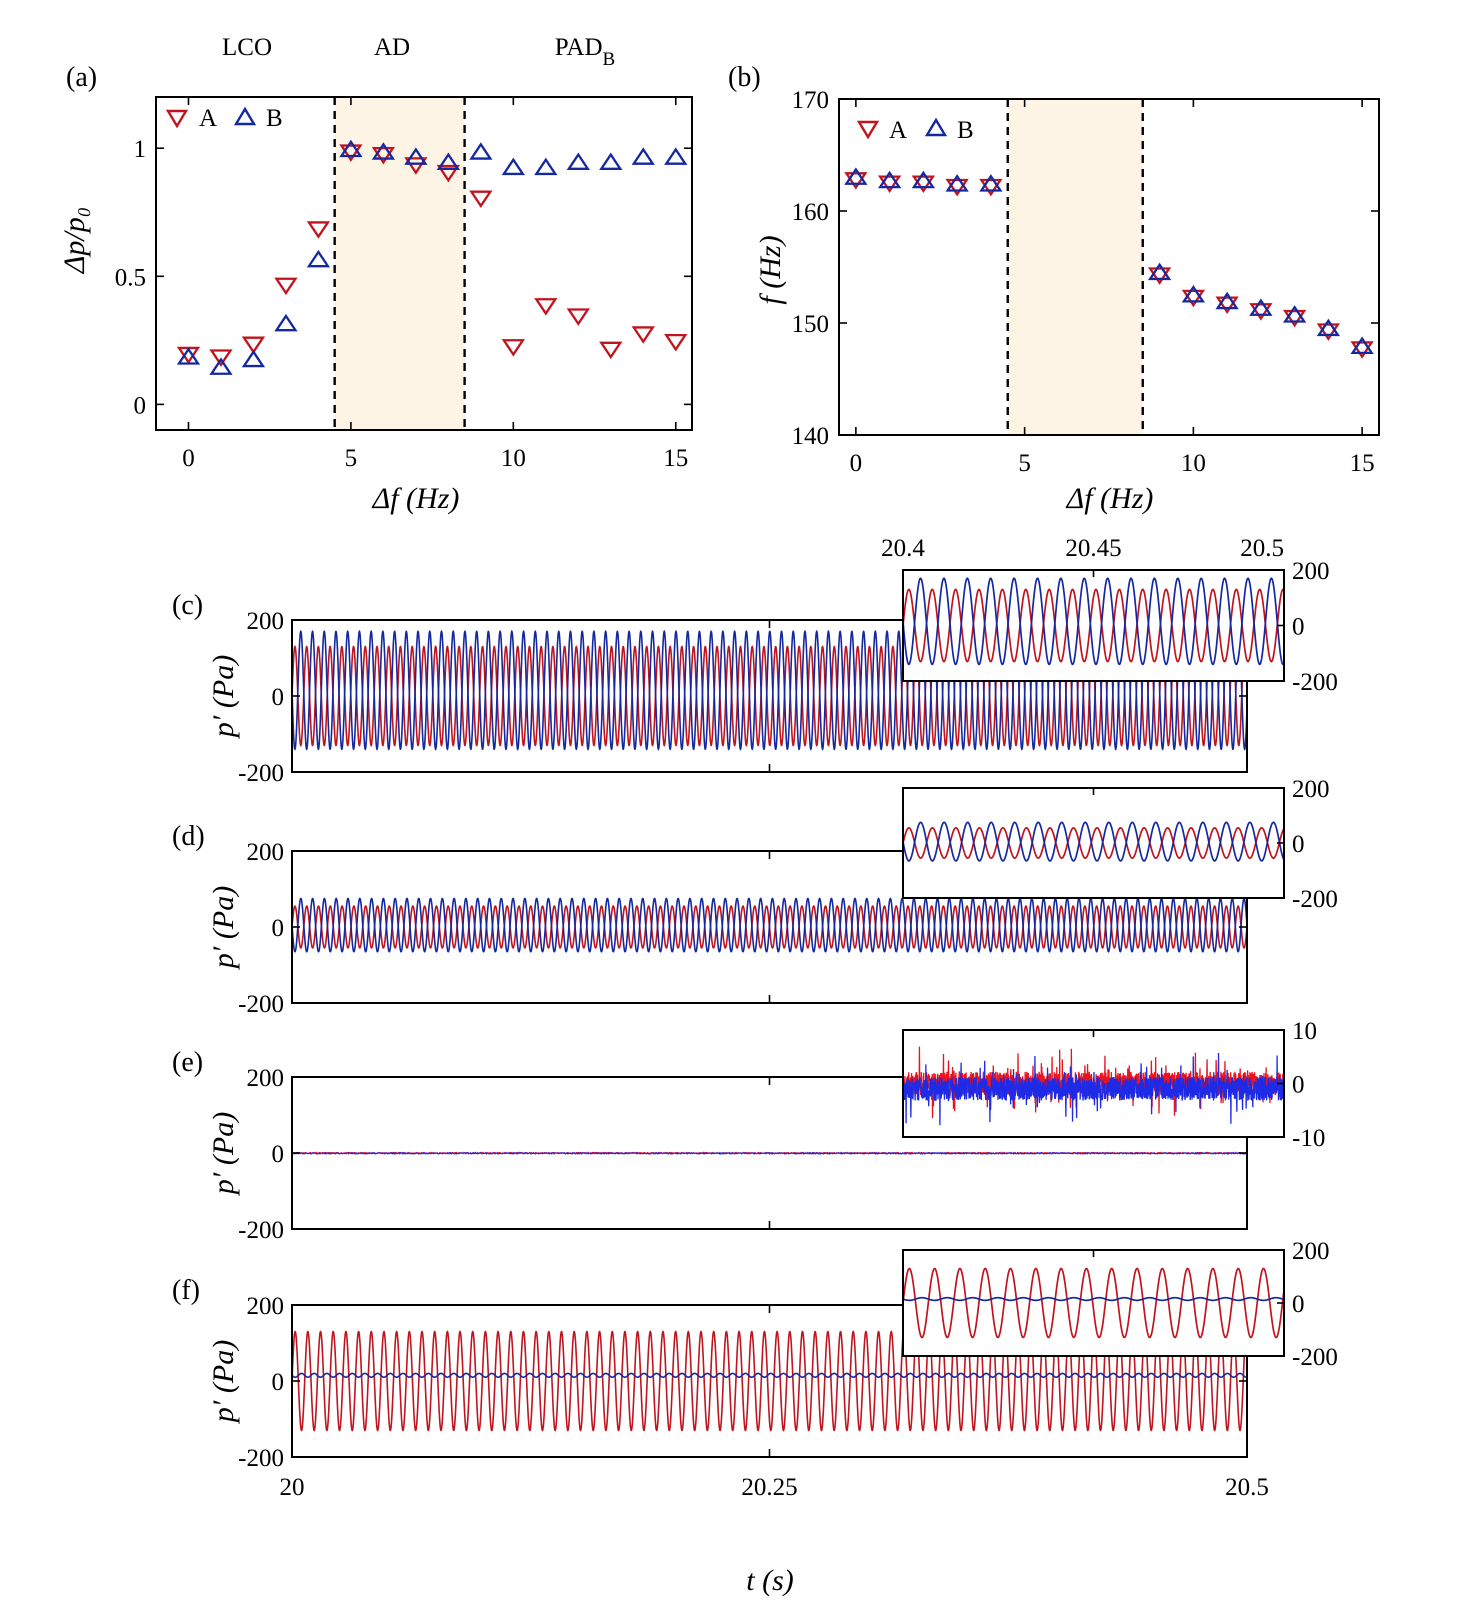 The width and height of the screenshot is (1464, 1606). What do you see at coordinates (74, 240) in the screenshot?
I see `panel-a-ylabel: Δp/p₀` at bounding box center [74, 240].